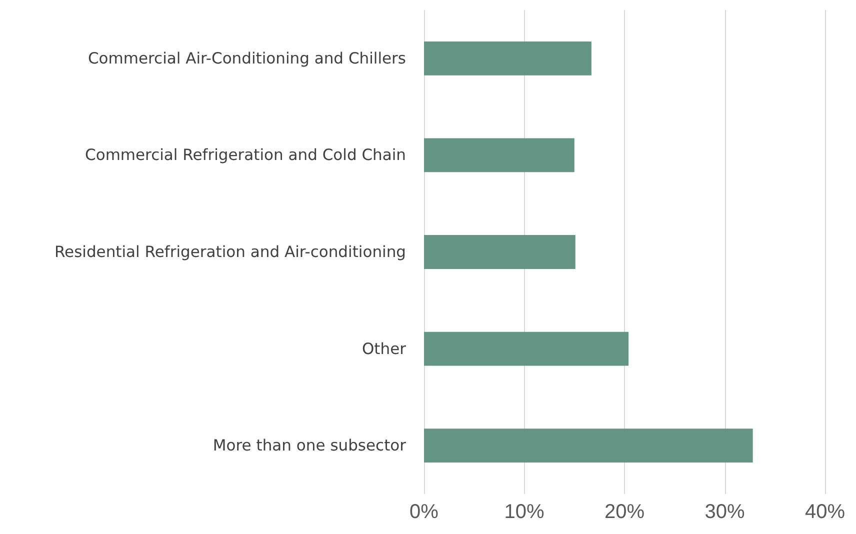 The height and width of the screenshot is (534, 856). What do you see at coordinates (624, 512) in the screenshot?
I see `x-tick-label: 20%` at bounding box center [624, 512].